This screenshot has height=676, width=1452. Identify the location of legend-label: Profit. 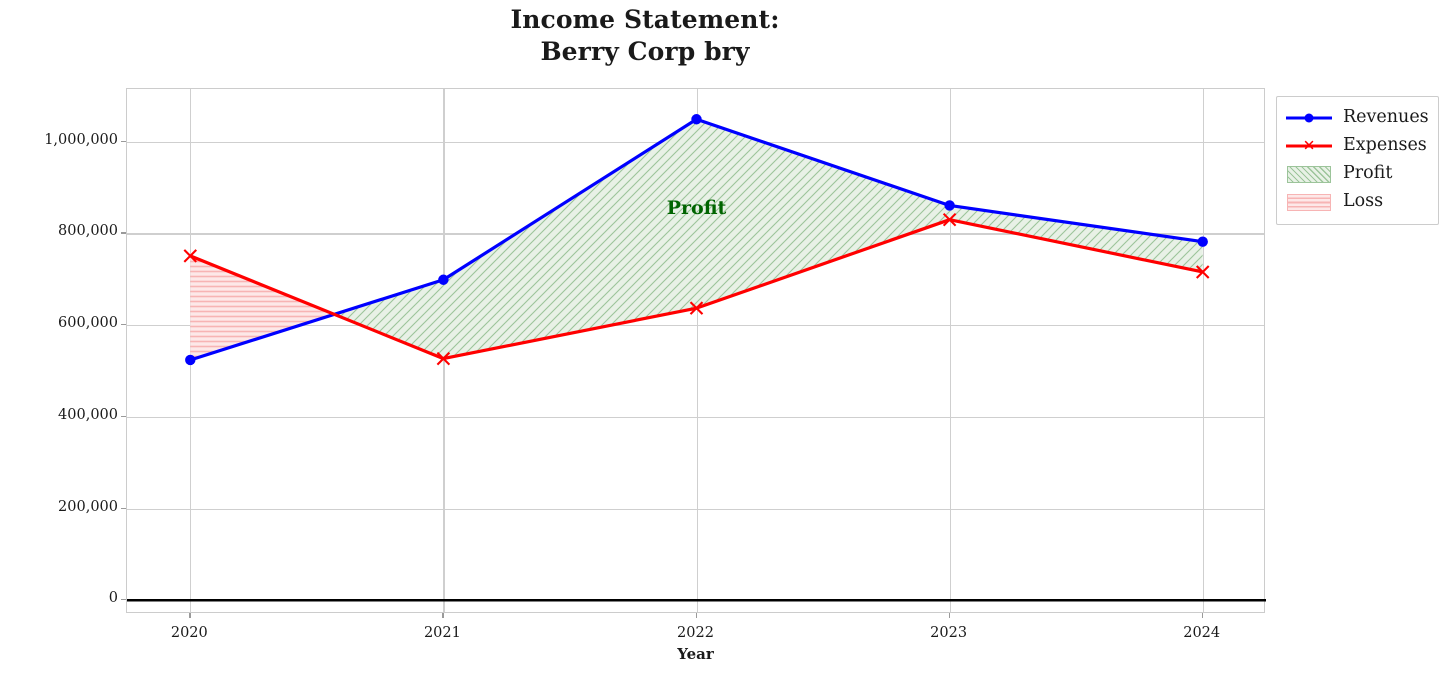
(1368, 173).